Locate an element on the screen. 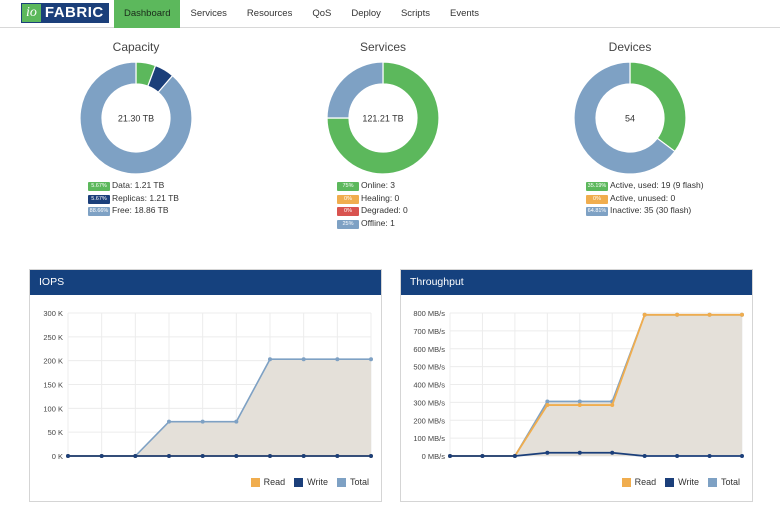 This screenshot has height=516, width=780. iops-legend-read-label: Read is located at coordinates (274, 482).